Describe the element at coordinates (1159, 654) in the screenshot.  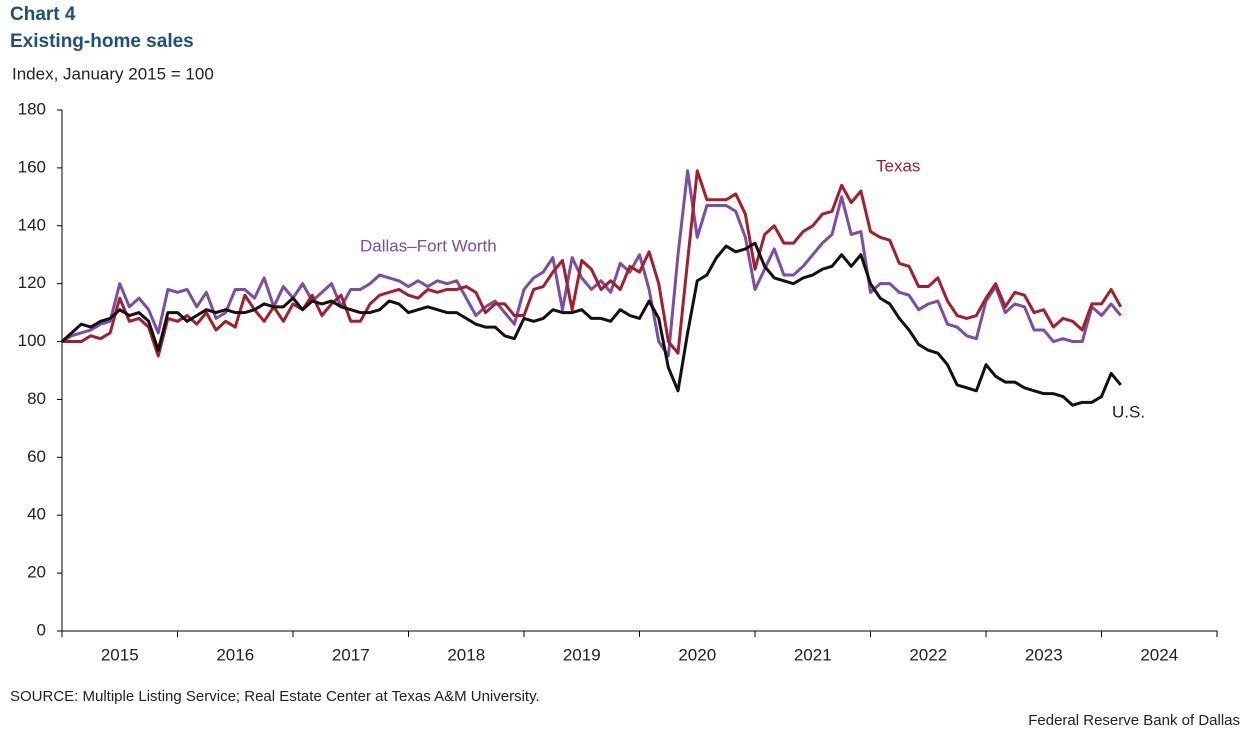
I see `x-tick-label: 2024` at that location.